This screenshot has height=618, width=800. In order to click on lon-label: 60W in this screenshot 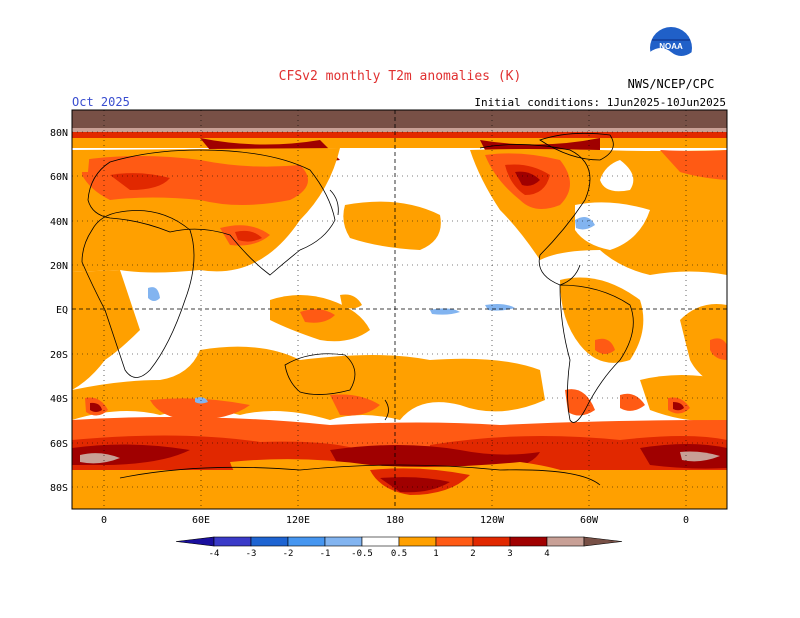, I will do `click(589, 520)`.